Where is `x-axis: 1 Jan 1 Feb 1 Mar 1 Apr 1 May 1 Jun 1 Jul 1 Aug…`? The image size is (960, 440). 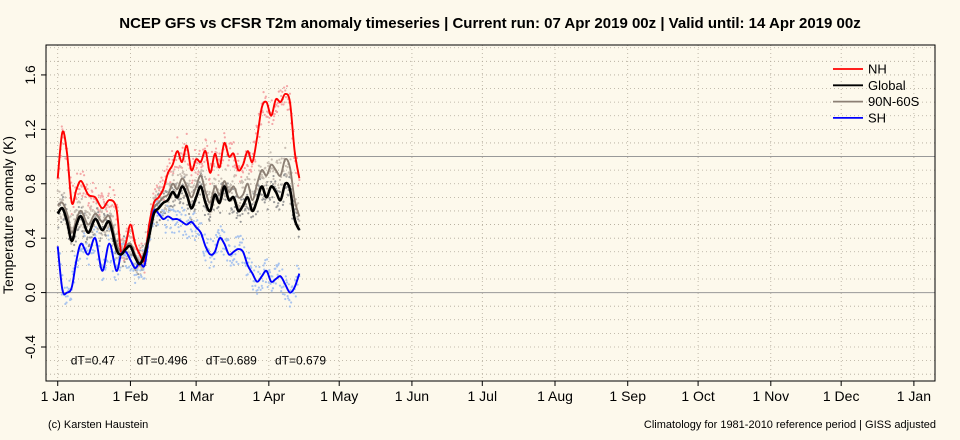
x-axis: 1 Jan 1 Feb 1 Mar 1 Apr 1 May 1 Jun 1 Jul 1 Aug… is located at coordinates (486, 392).